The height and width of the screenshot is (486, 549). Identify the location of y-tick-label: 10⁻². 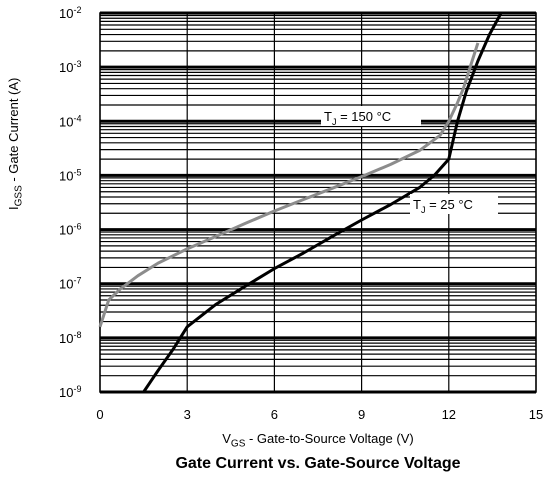
(70, 13).